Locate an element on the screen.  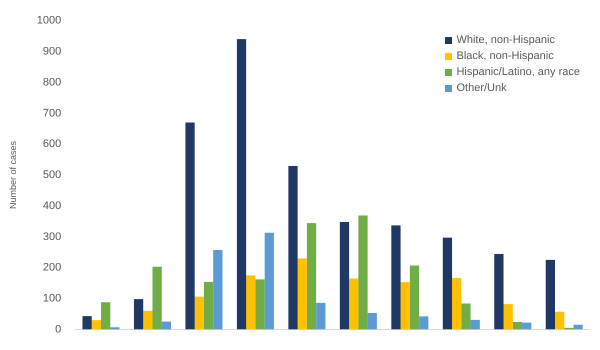
y-tick-label: 500 is located at coordinates (52, 175).